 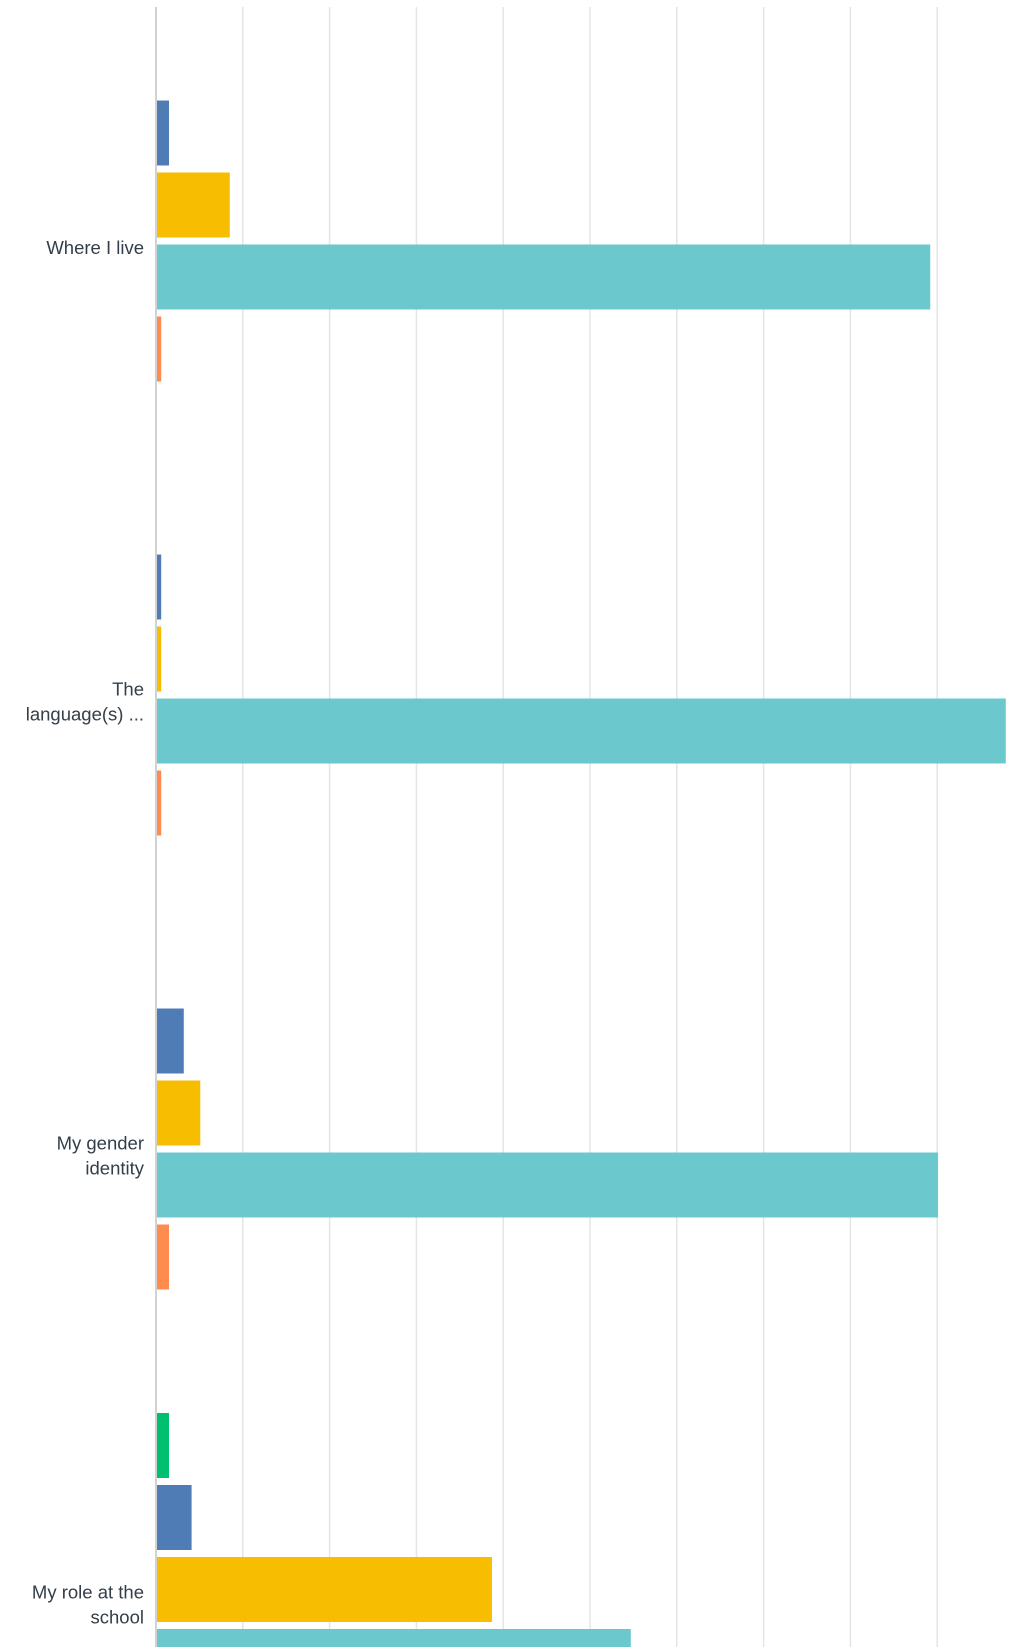 I want to click on category-label: identity, so click(x=114, y=1168).